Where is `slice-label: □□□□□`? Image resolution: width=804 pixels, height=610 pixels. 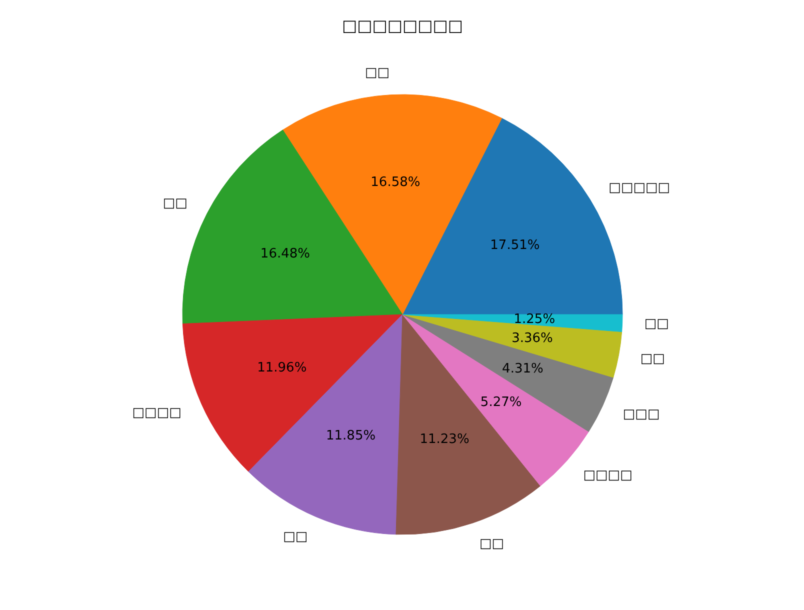
slice-label: □□□□□ is located at coordinates (639, 188).